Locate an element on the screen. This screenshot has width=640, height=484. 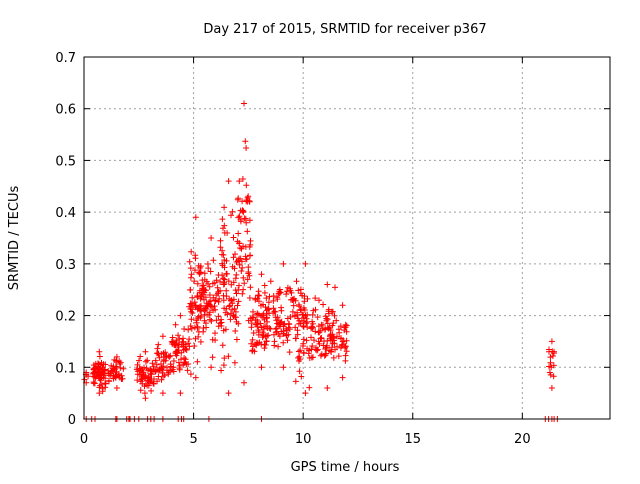
y-tick-label: 0.5 is located at coordinates (65, 161).